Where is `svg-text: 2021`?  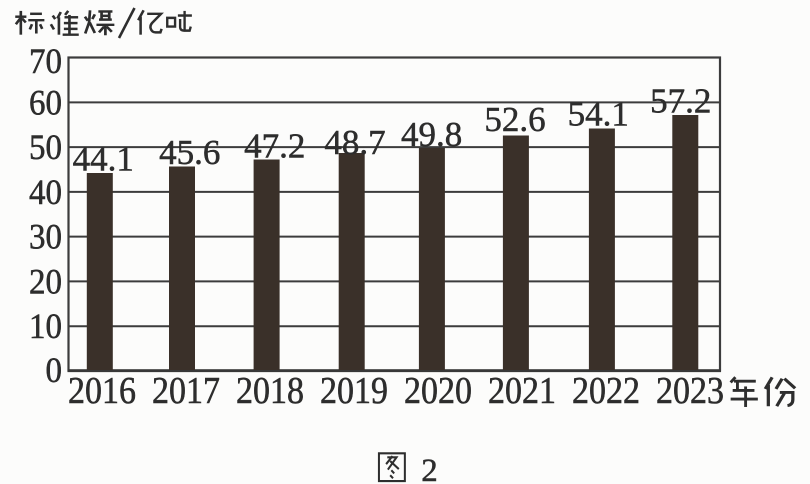 svg-text: 2021 is located at coordinates (522, 390).